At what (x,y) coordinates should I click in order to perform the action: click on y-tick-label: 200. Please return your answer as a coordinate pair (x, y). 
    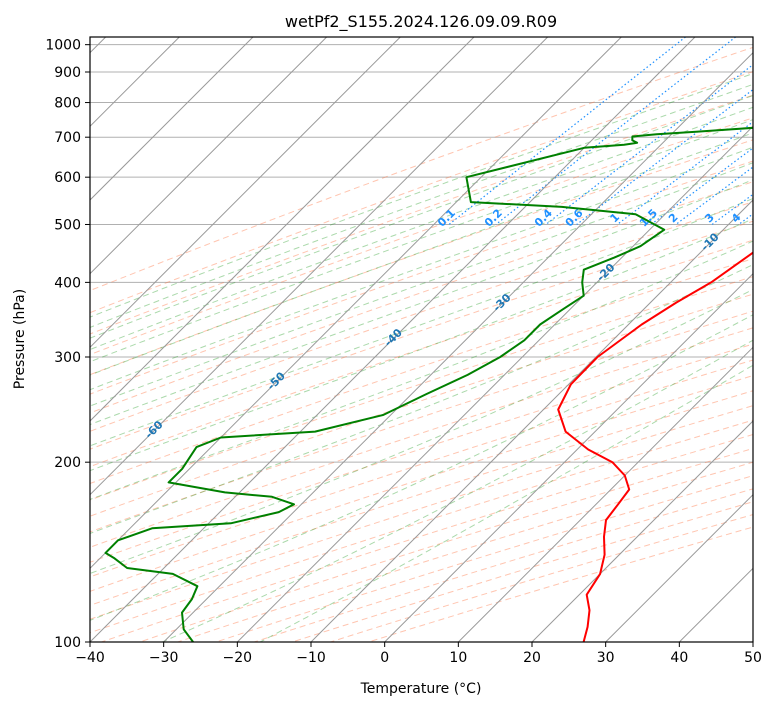
    Looking at the image, I should click on (67, 463).